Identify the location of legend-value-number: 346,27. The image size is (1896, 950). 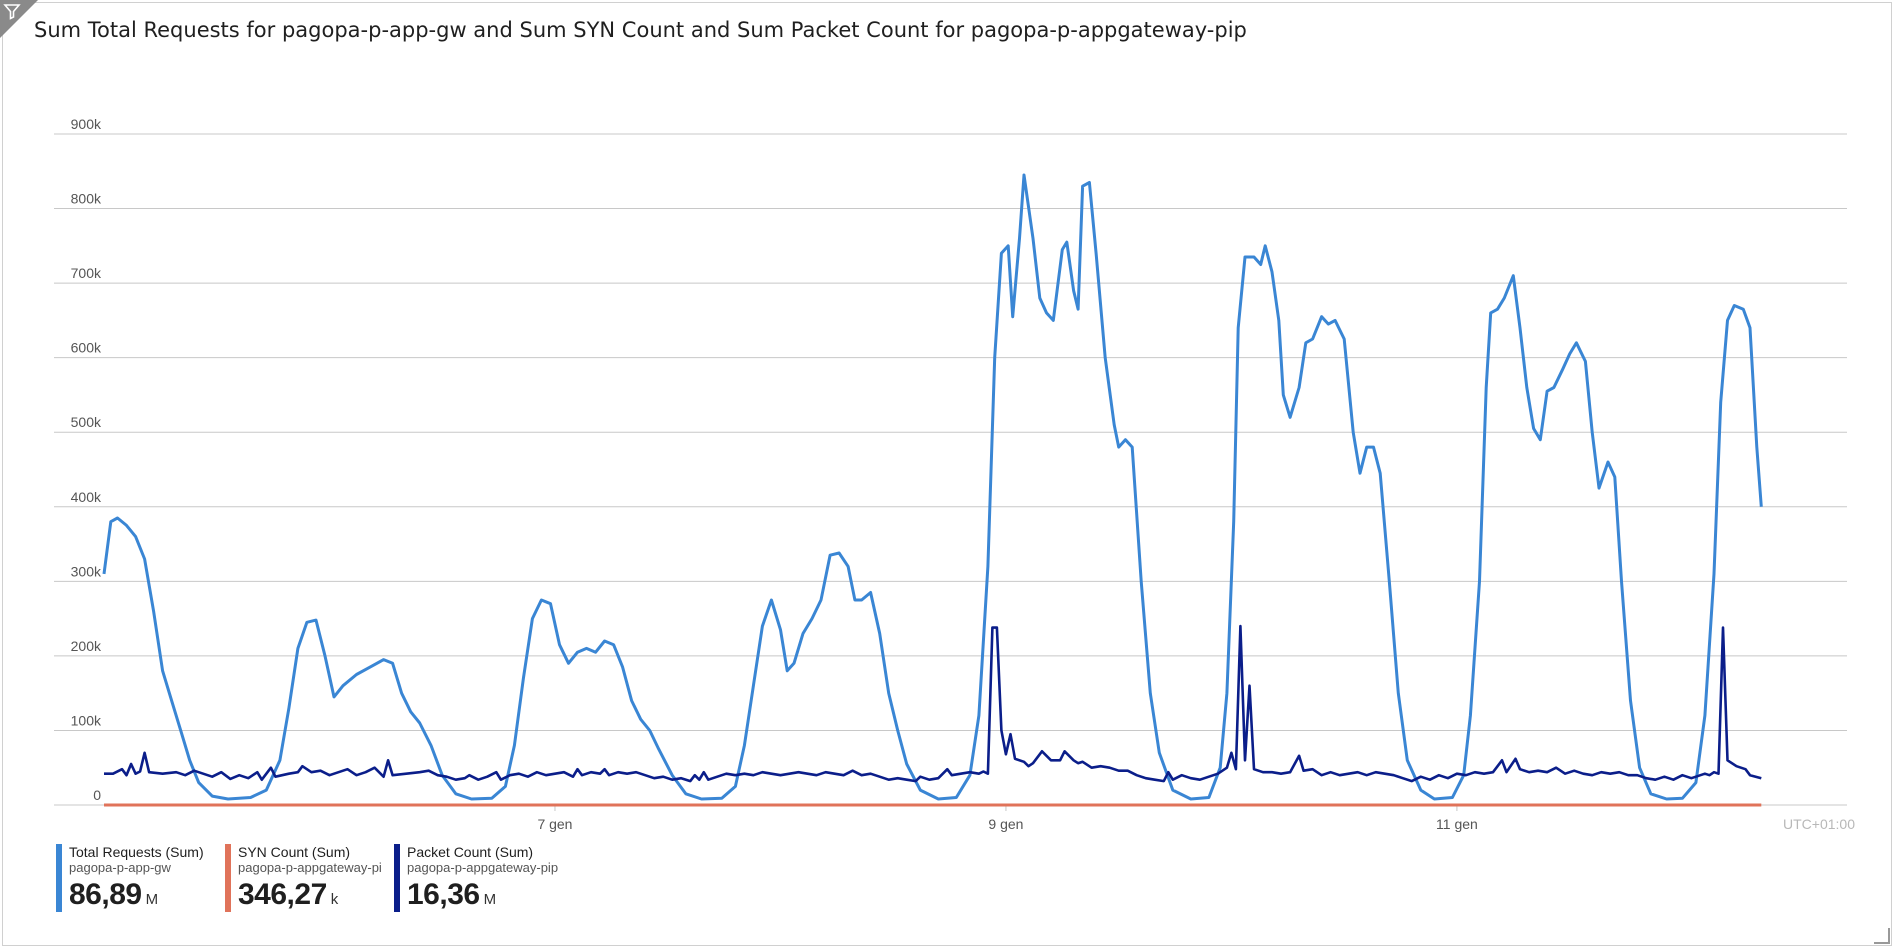
(282, 894).